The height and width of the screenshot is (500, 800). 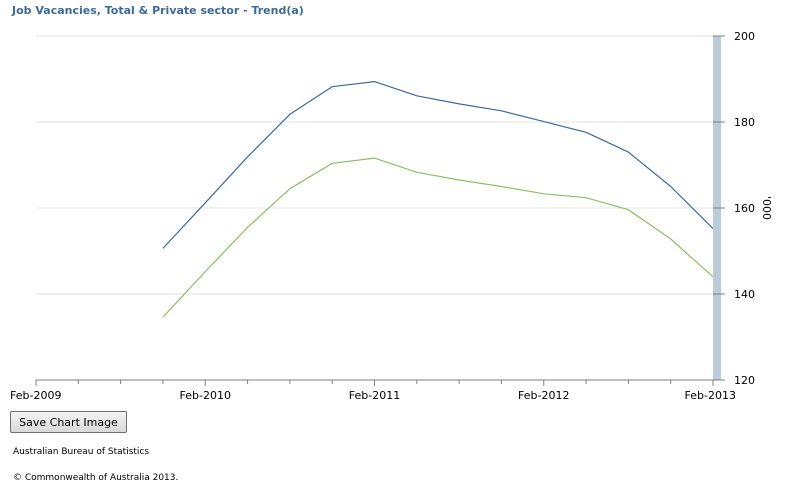 I want to click on y-tick-label: 180, so click(x=744, y=122).